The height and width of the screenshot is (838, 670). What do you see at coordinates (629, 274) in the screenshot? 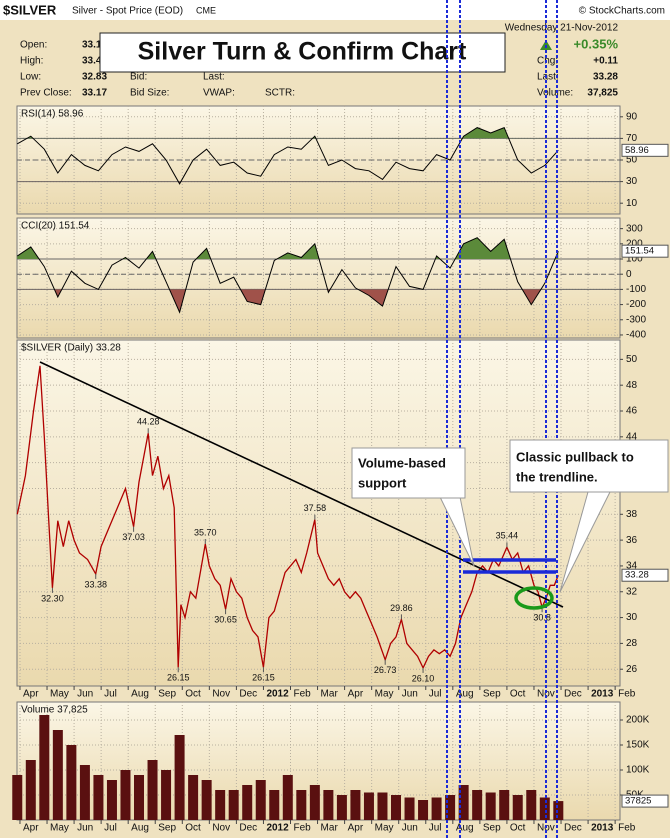
I see `y-tick-label: 0` at bounding box center [629, 274].